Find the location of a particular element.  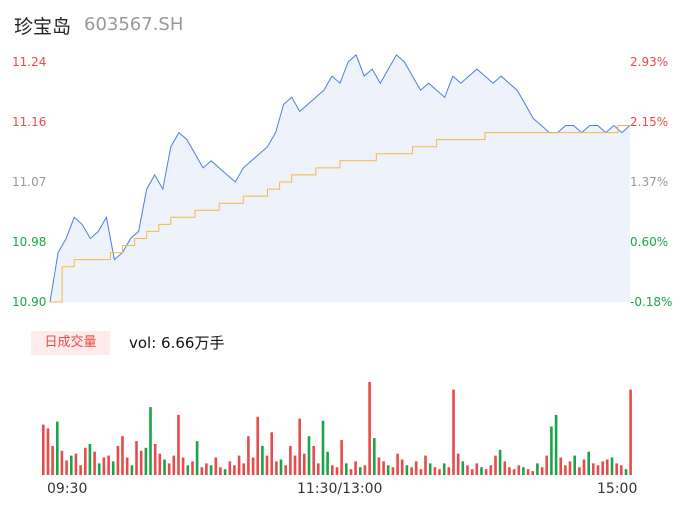

time-tick-label: 15:00 is located at coordinates (617, 489).